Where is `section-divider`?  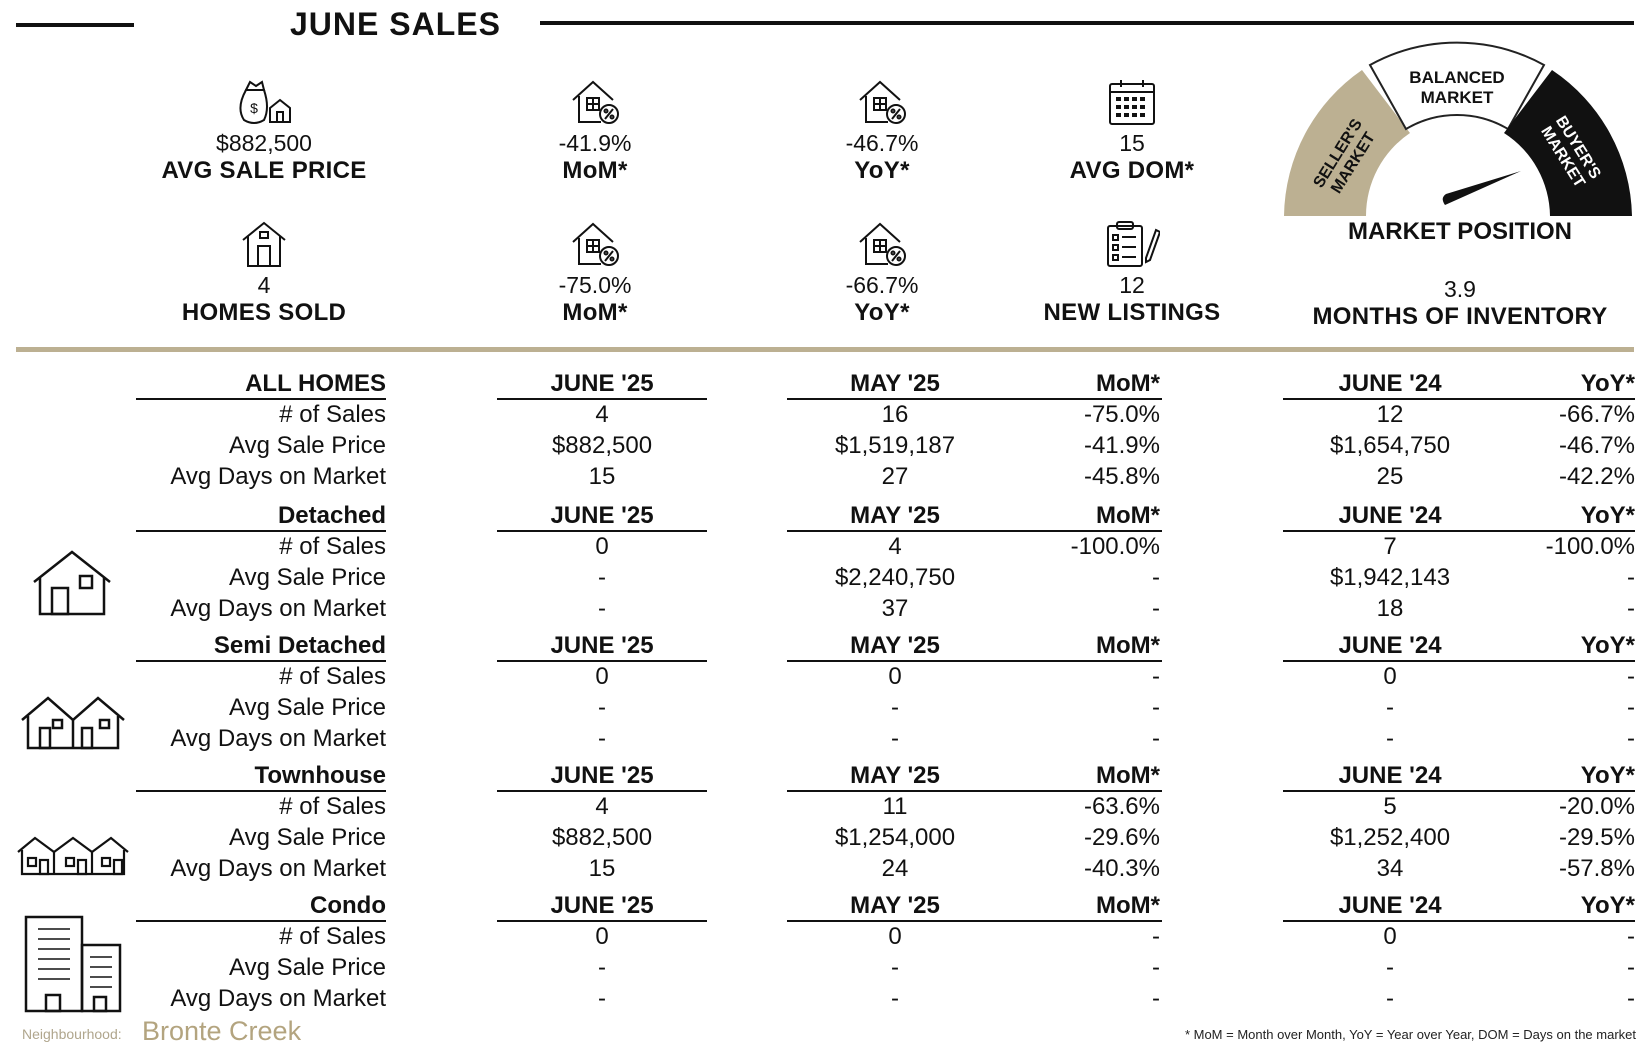 section-divider is located at coordinates (825, 349).